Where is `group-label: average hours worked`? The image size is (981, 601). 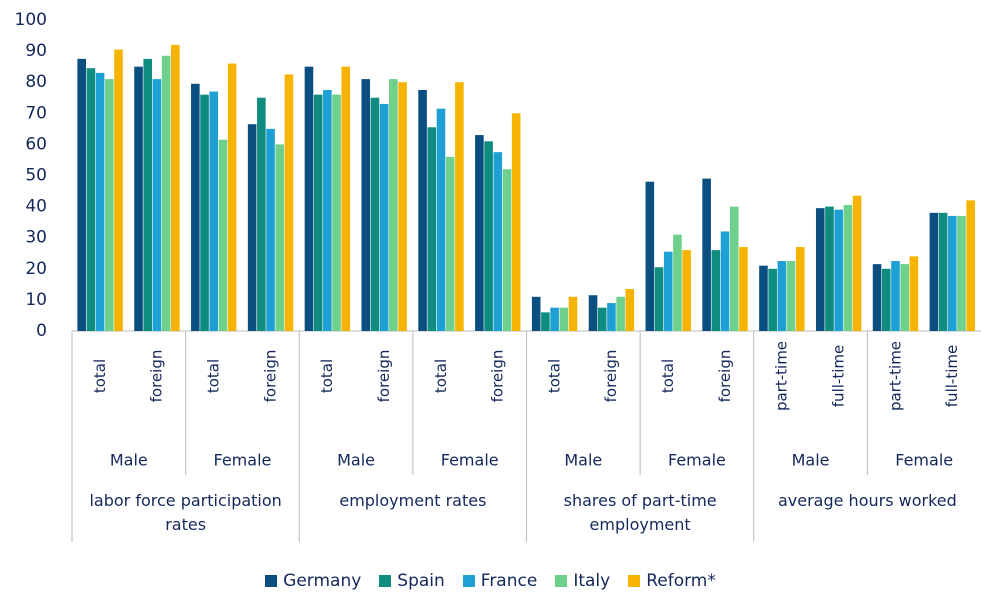 group-label: average hours worked is located at coordinates (867, 500).